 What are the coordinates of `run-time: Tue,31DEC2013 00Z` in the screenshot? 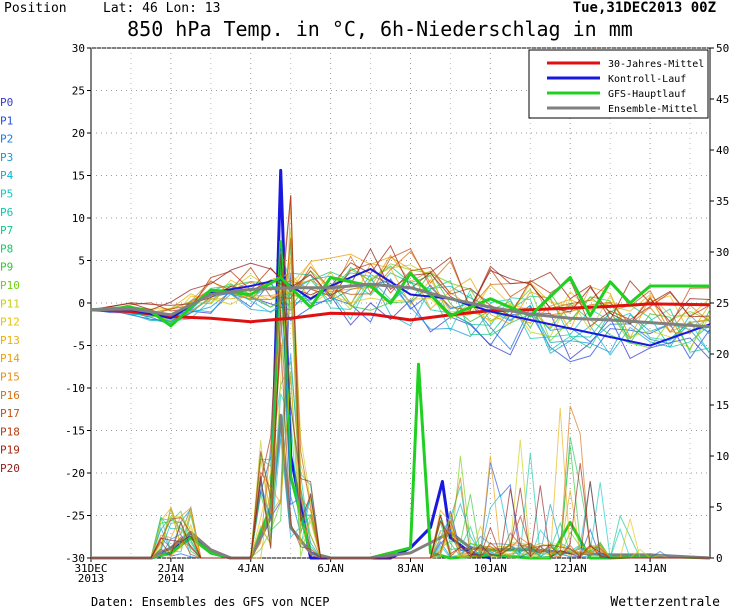 It's located at (644, 8).